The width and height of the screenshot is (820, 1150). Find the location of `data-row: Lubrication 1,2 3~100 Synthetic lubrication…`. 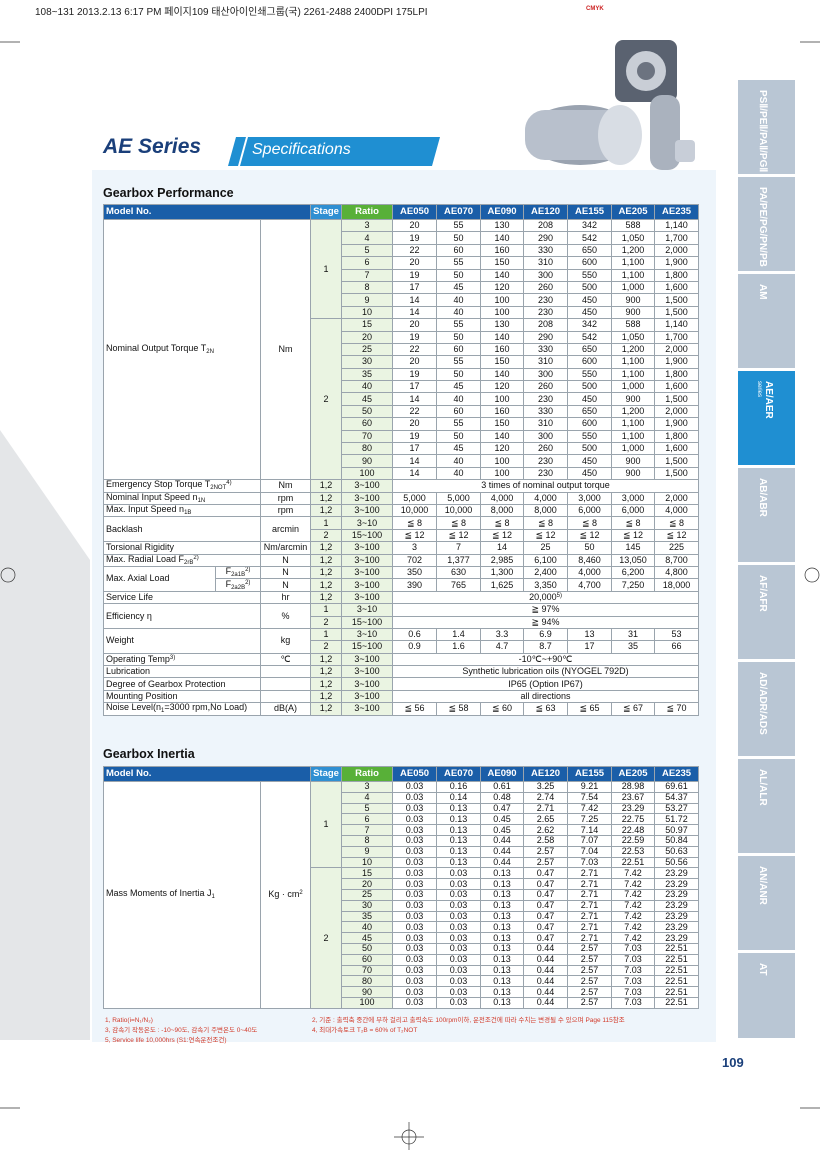

data-row: Lubrication 1,2 3~100 Synthetic lubrication… is located at coordinates (401, 672).